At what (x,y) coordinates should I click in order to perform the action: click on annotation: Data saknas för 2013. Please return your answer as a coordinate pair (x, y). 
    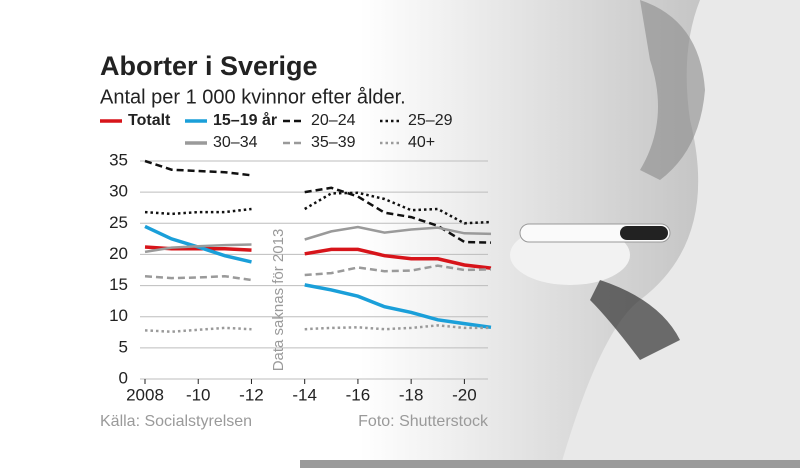
    Looking at the image, I should click on (278, 300).